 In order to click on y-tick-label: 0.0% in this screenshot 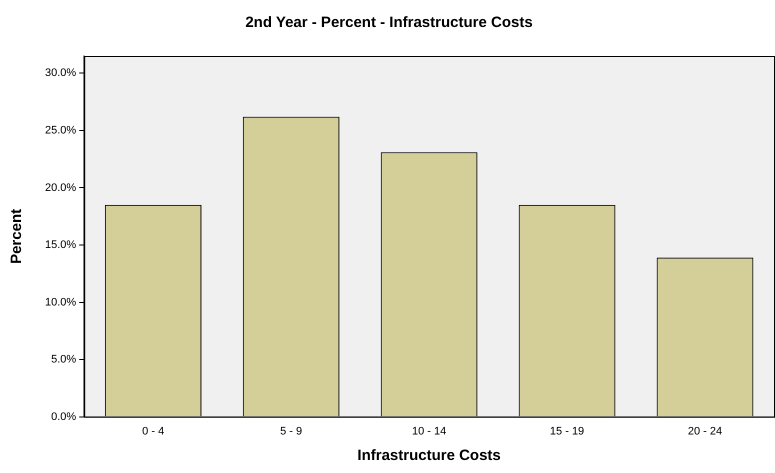, I will do `click(63, 416)`.